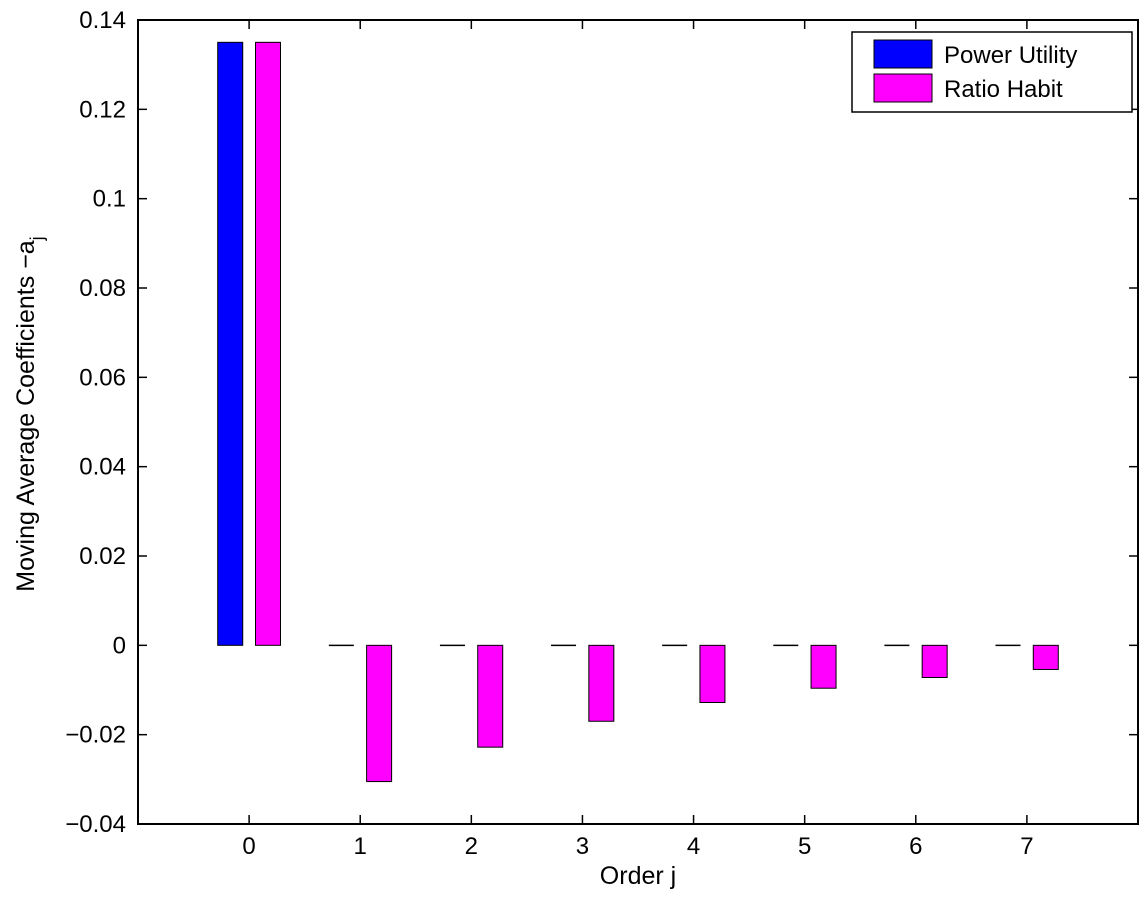  I want to click on x-tick-label: 0, so click(248, 846).